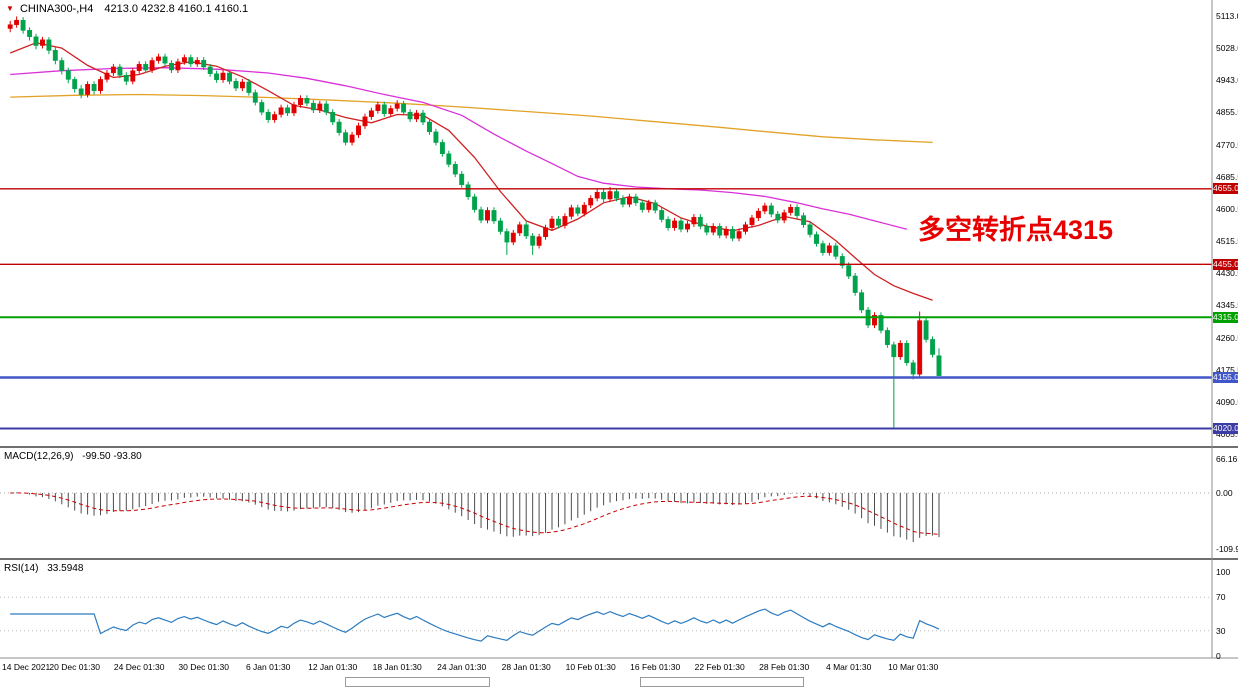 The width and height of the screenshot is (1238, 687). What do you see at coordinates (139, 667) in the screenshot?
I see `time-axis-label: 24 Dec 01:30` at bounding box center [139, 667].